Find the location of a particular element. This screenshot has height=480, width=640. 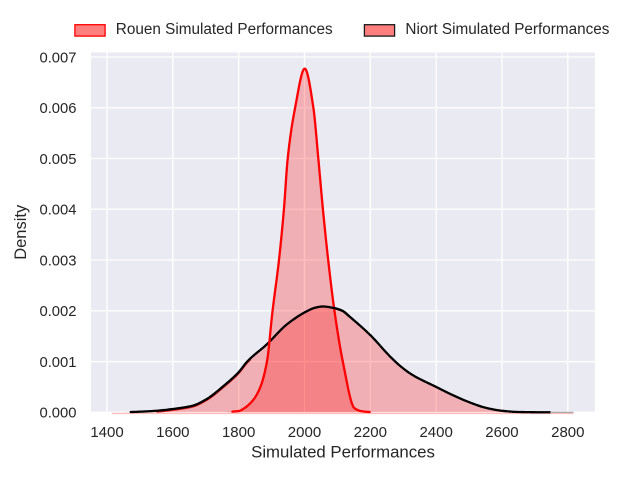

svg-text: 0.001 is located at coordinates (57, 363).